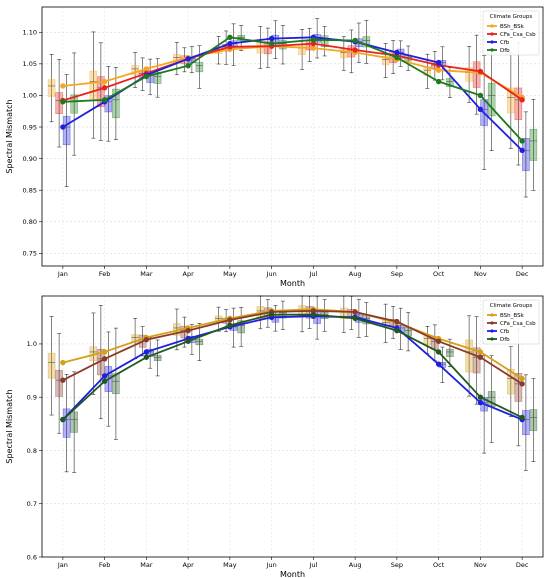 The height and width of the screenshot is (578, 550). Describe the element at coordinates (438, 81) in the screenshot. I see `point-Dfb-Oct` at that location.